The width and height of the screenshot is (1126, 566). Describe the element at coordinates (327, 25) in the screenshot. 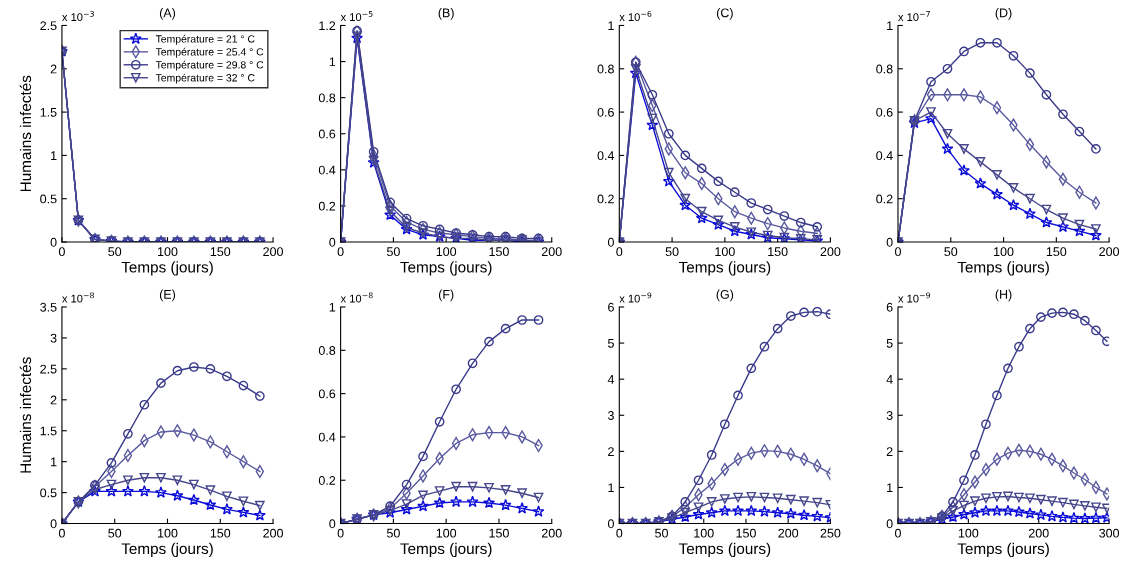

I see `y-tick-label: 1.2` at that location.